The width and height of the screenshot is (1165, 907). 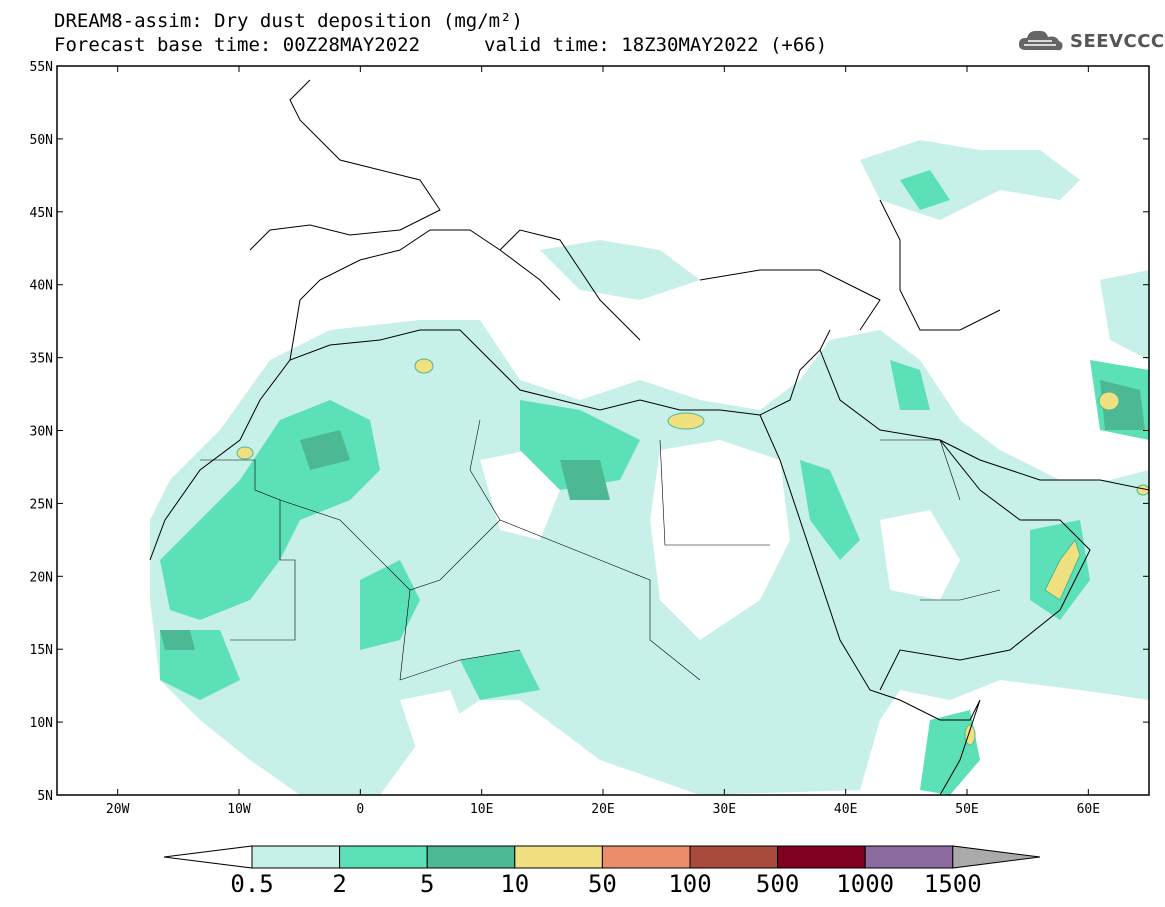 I want to click on lat-tick-label: 5N, so click(x=45, y=796).